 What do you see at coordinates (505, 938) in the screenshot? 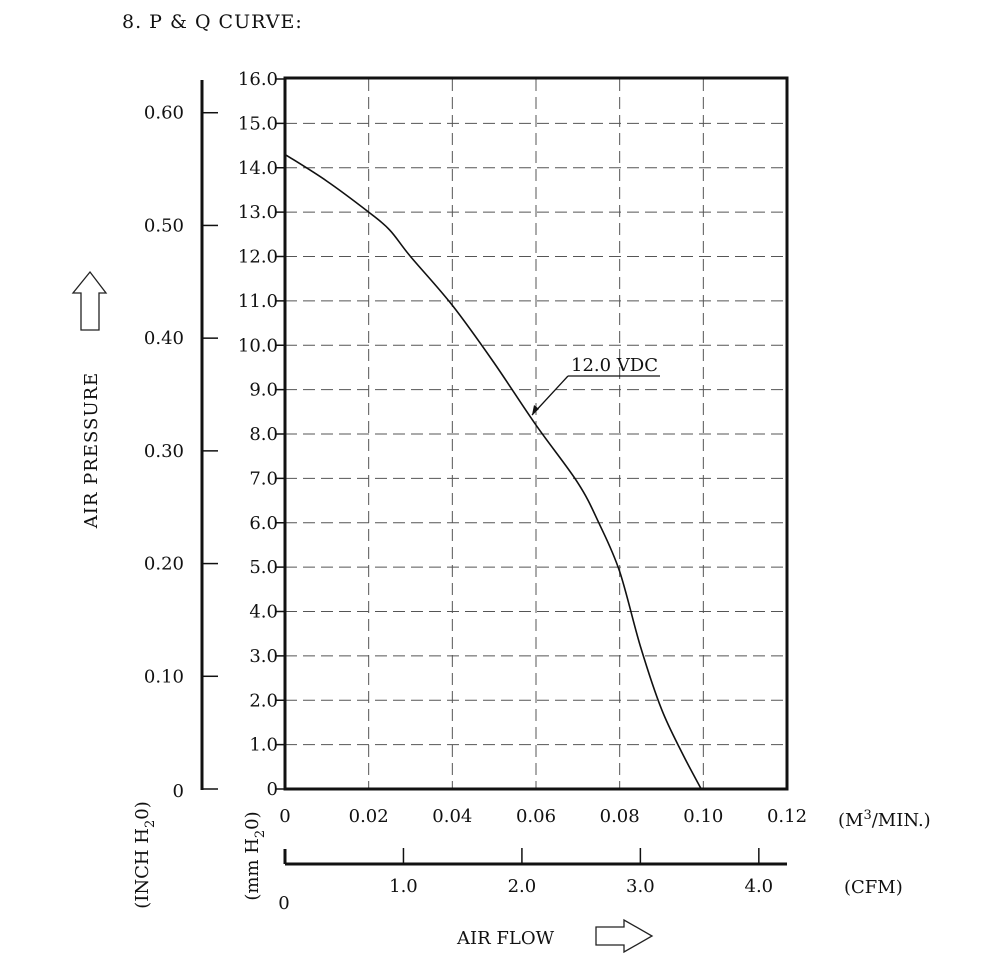
I see `x-axis-label: AIR FLOW` at bounding box center [505, 938].